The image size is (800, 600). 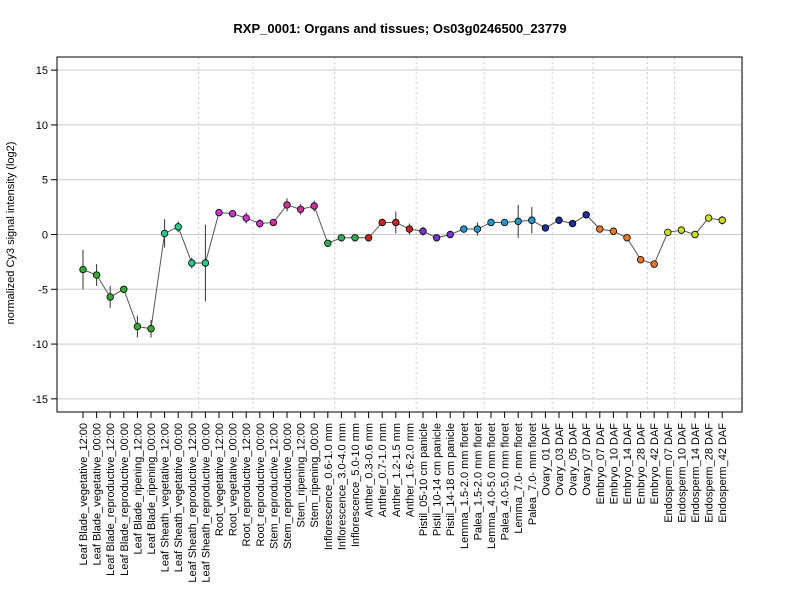 I want to click on x-tick-label: Root_reproductive_00:00, so click(x=261, y=485).